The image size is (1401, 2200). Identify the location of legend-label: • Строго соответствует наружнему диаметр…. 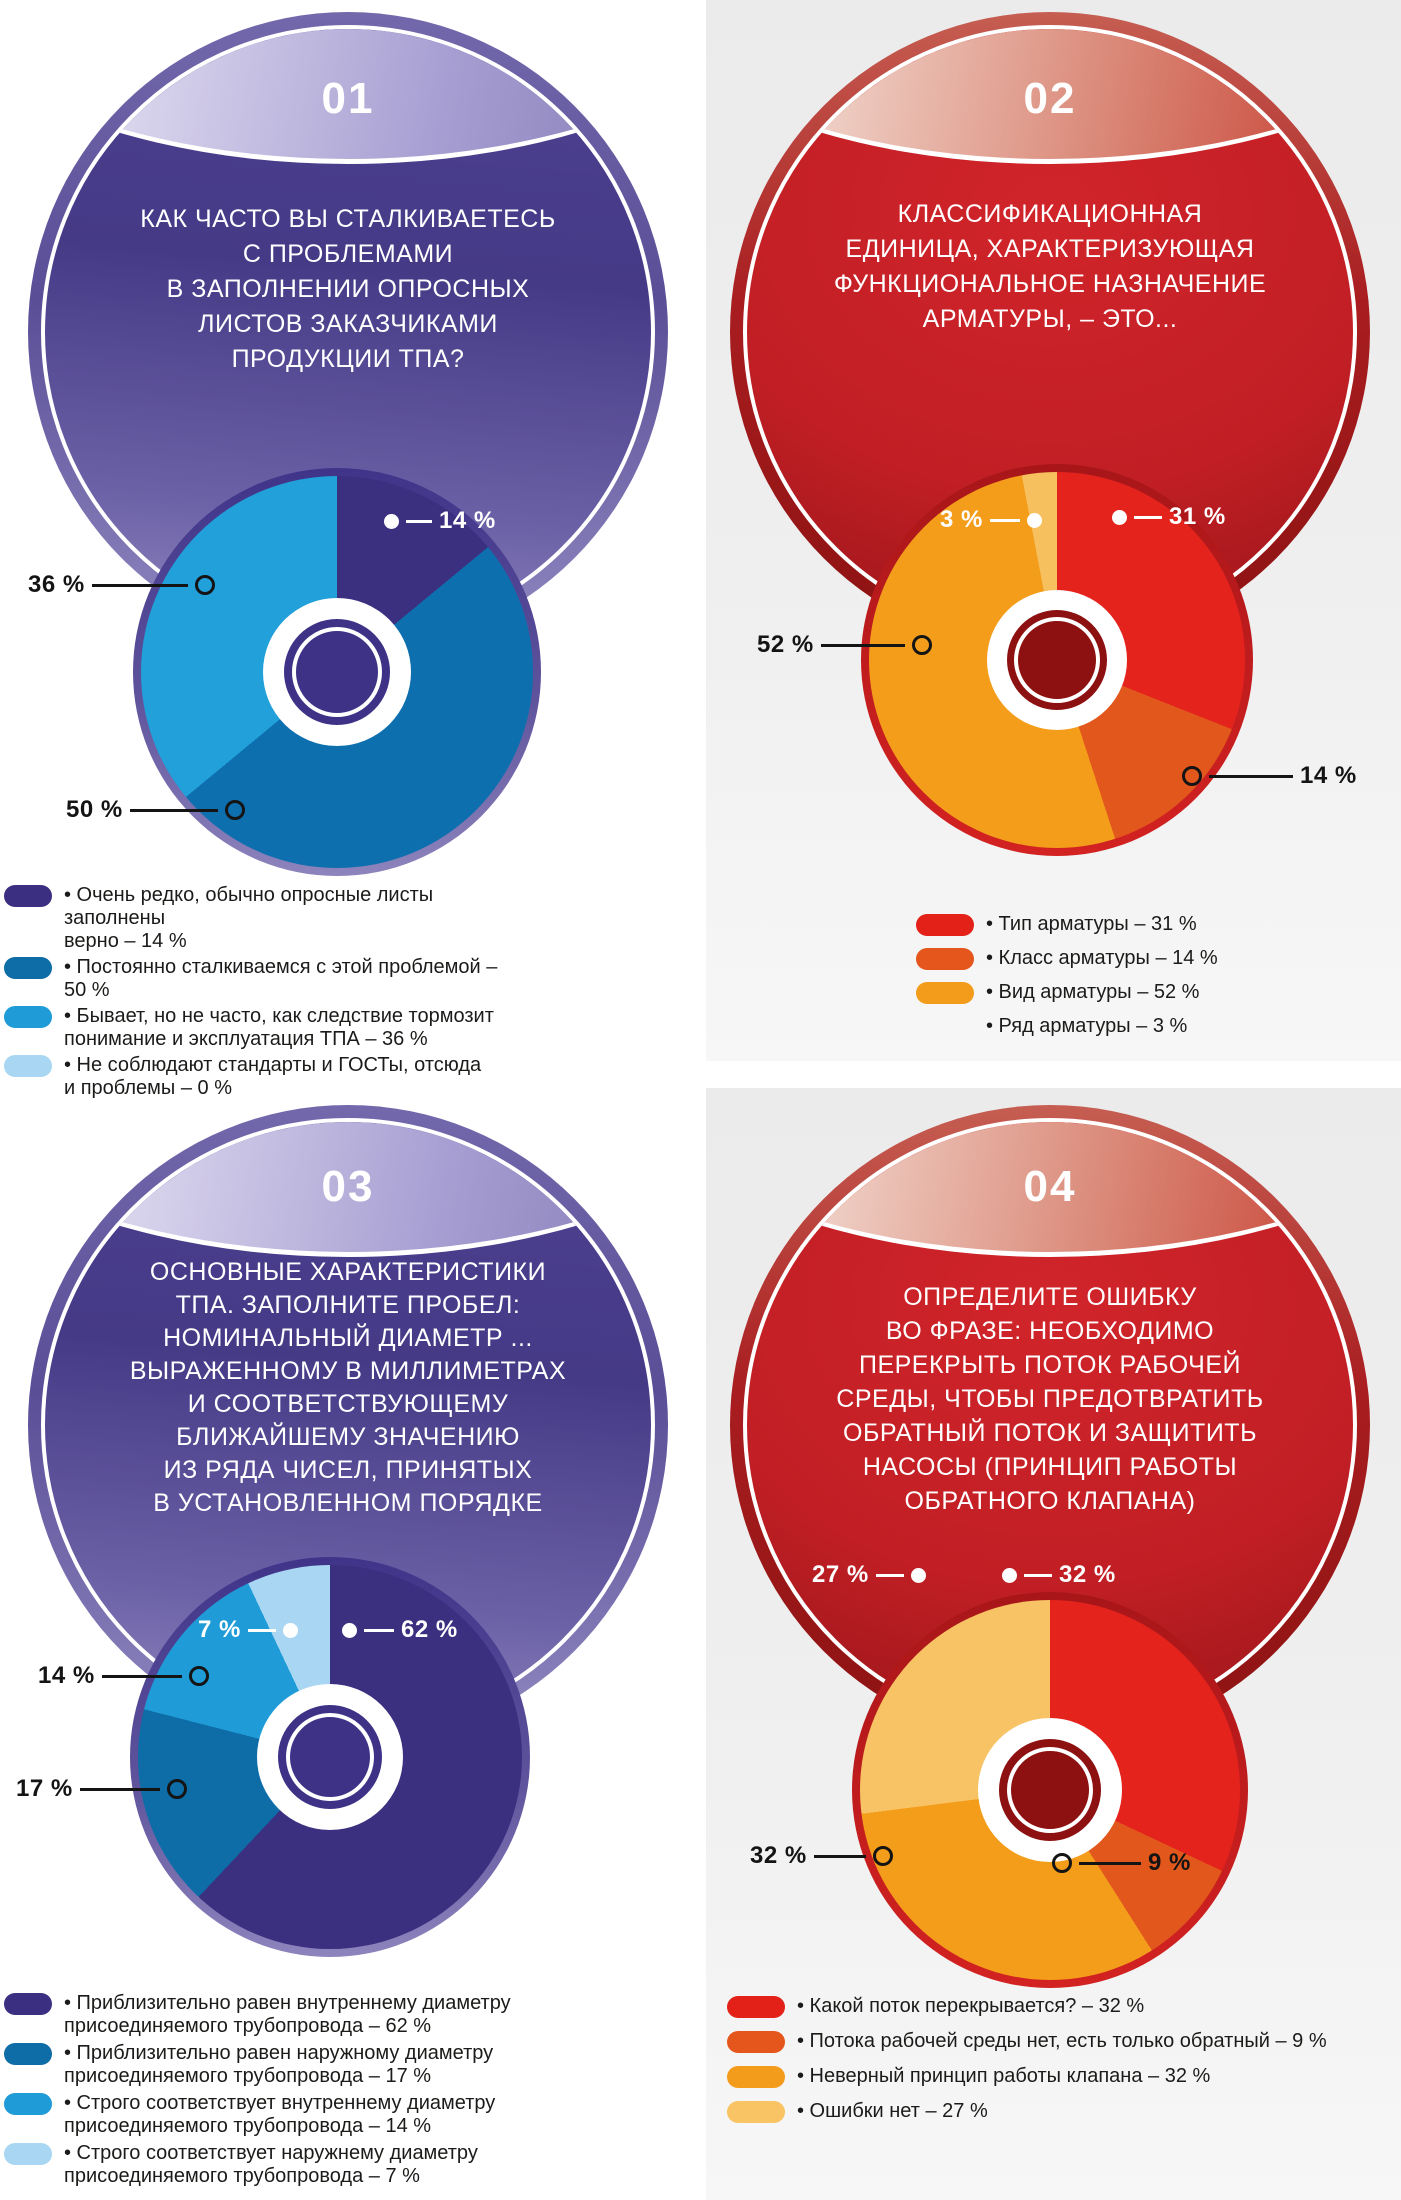
(271, 2164).